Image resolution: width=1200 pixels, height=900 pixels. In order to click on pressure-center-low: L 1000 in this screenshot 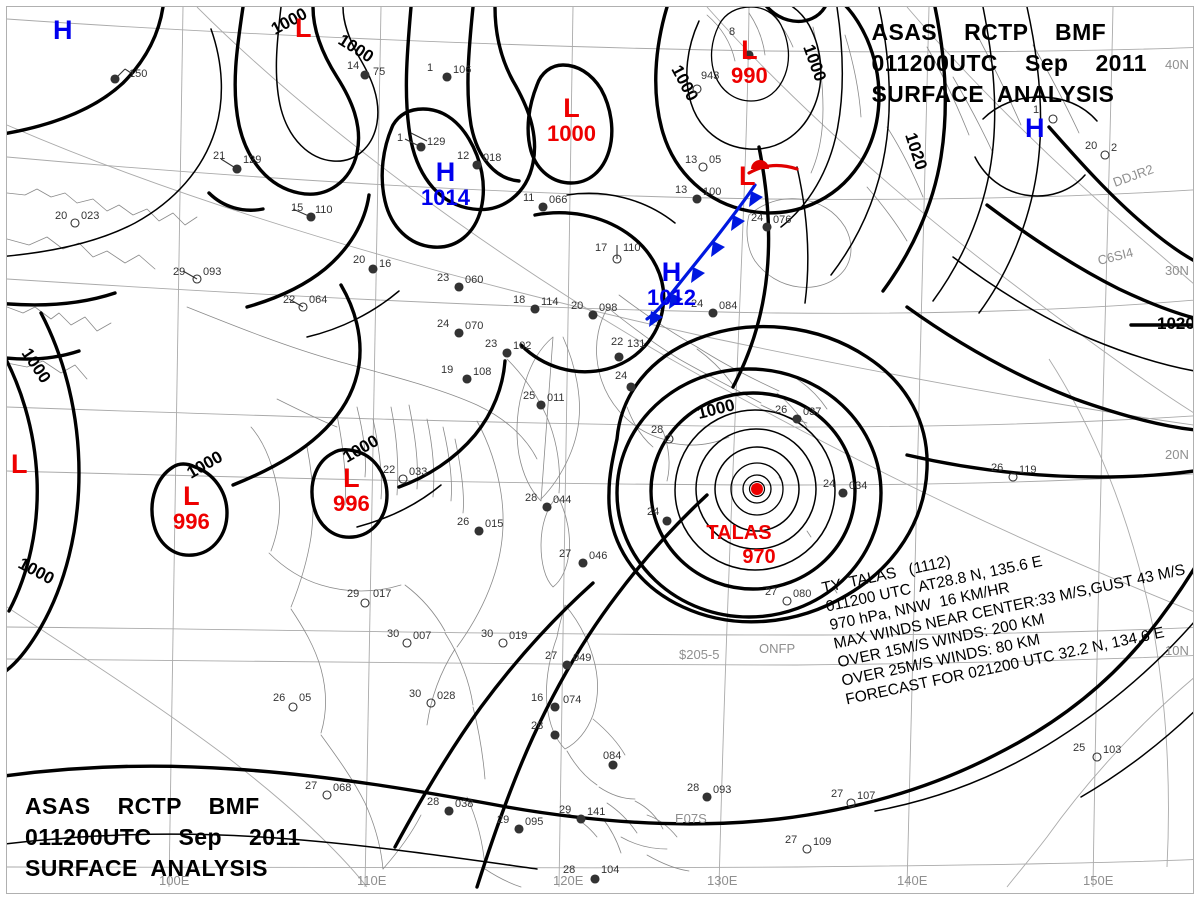, I will do `click(571, 120)`.